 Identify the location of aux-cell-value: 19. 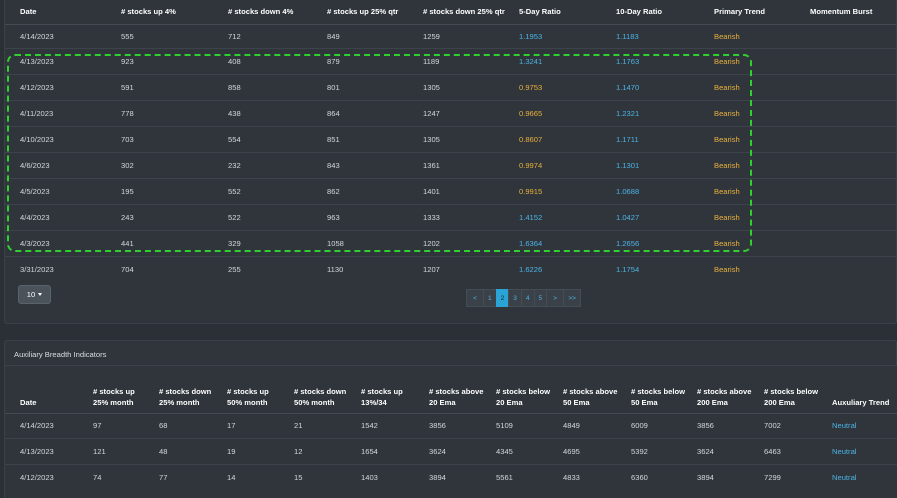
(260, 451).